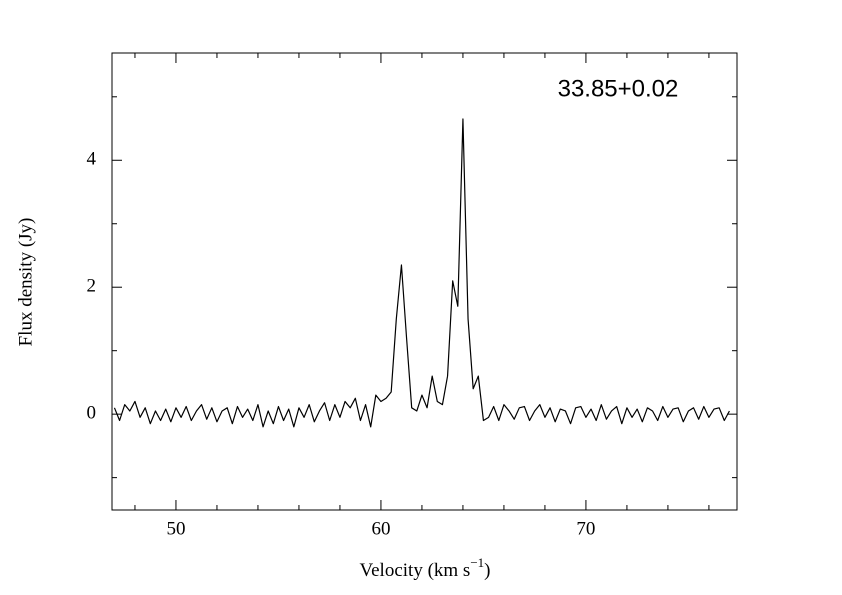 The width and height of the screenshot is (842, 595). Describe the element at coordinates (92, 413) in the screenshot. I see `y-tick-label: 0` at that location.